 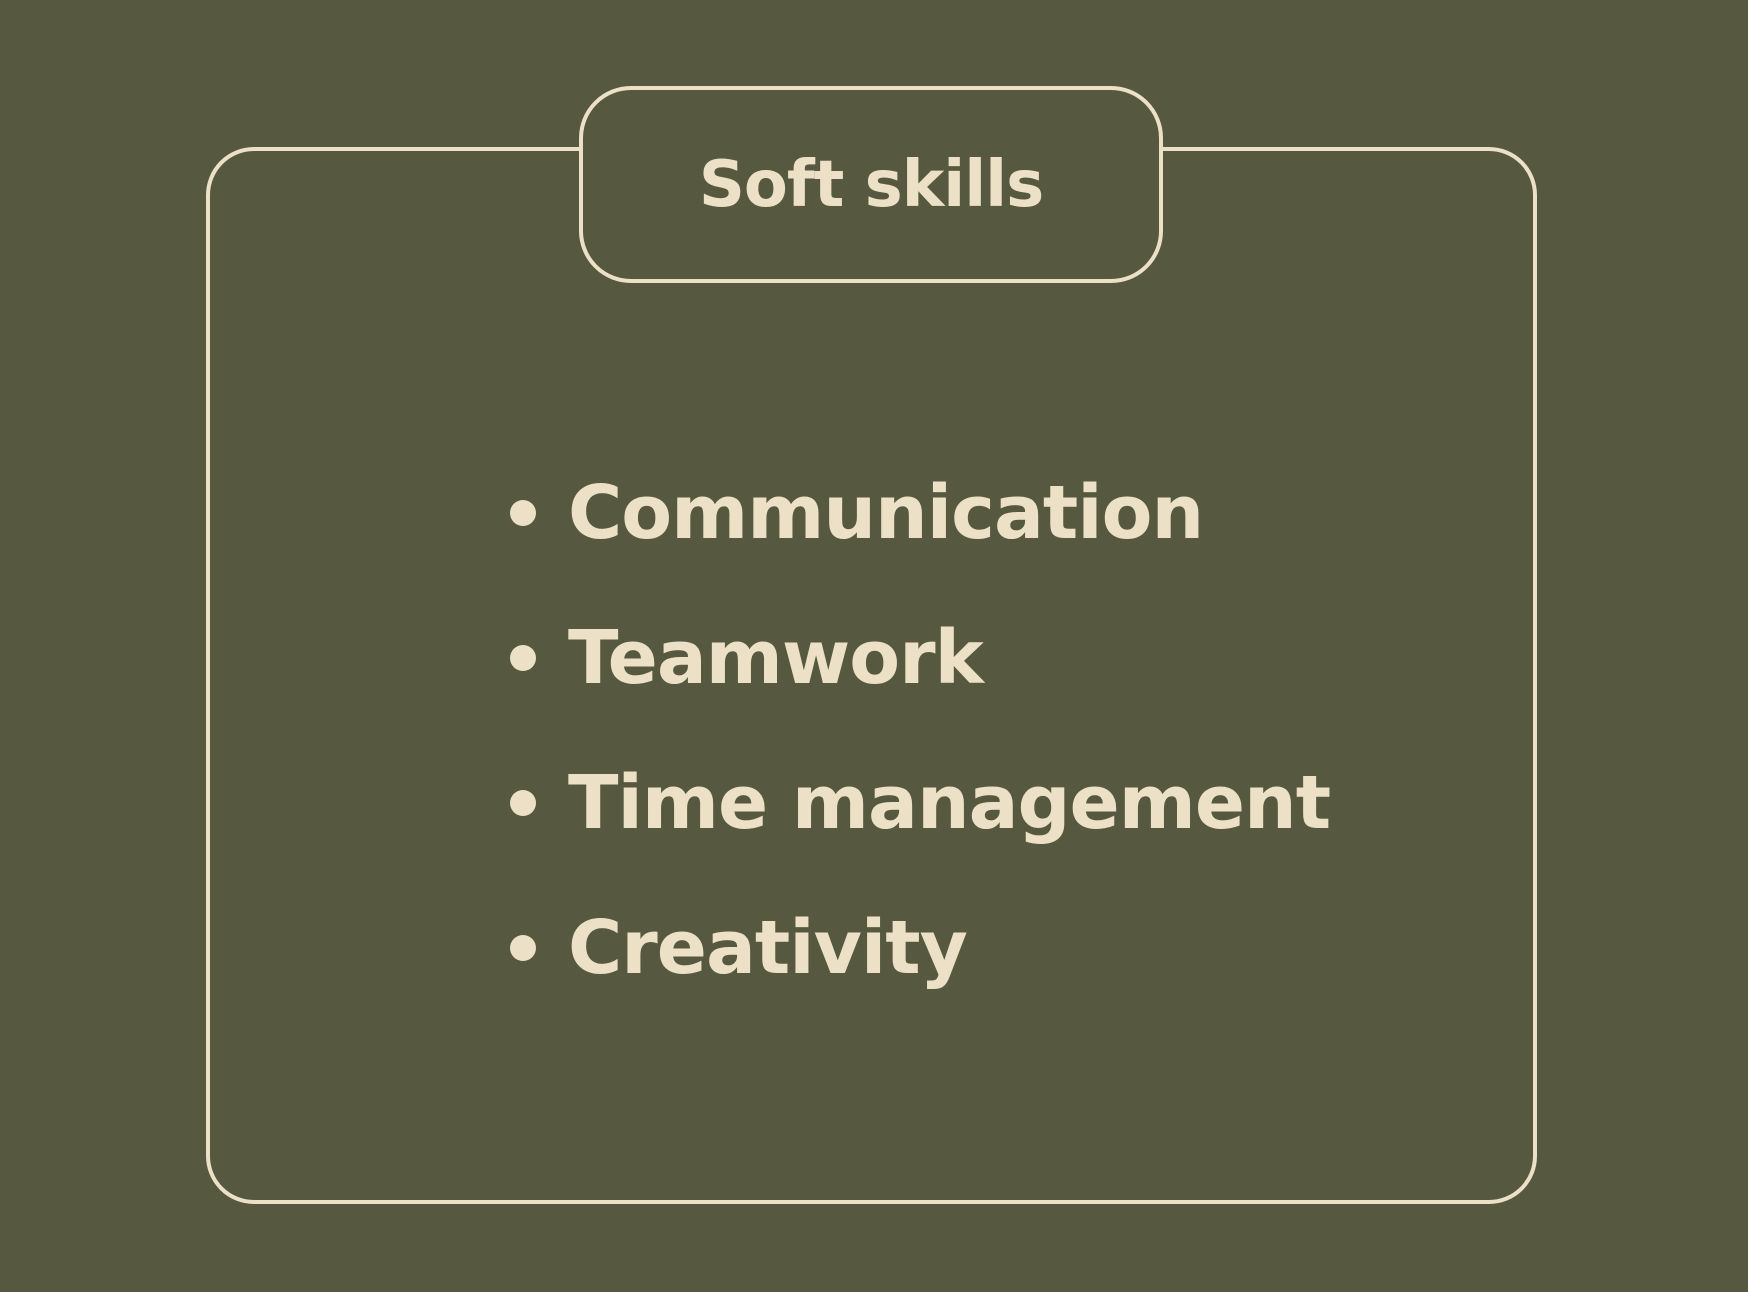 I want to click on skill-label: Teamwork, so click(x=775, y=658).